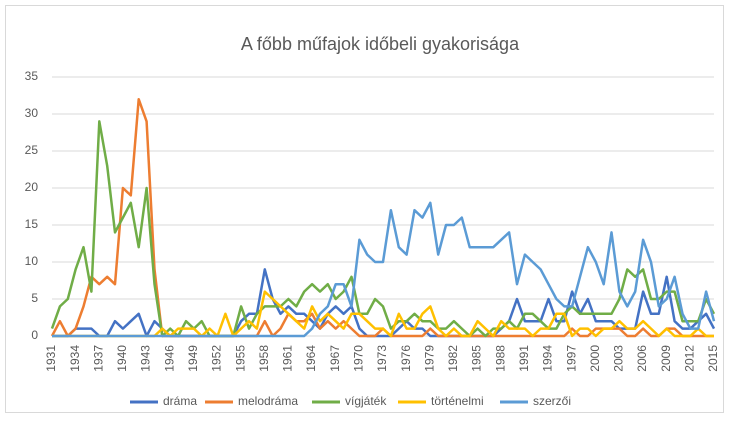 Image resolution: width=729 pixels, height=423 pixels. Describe the element at coordinates (240, 358) in the screenshot. I see `x-tick-label: 1955` at that location.